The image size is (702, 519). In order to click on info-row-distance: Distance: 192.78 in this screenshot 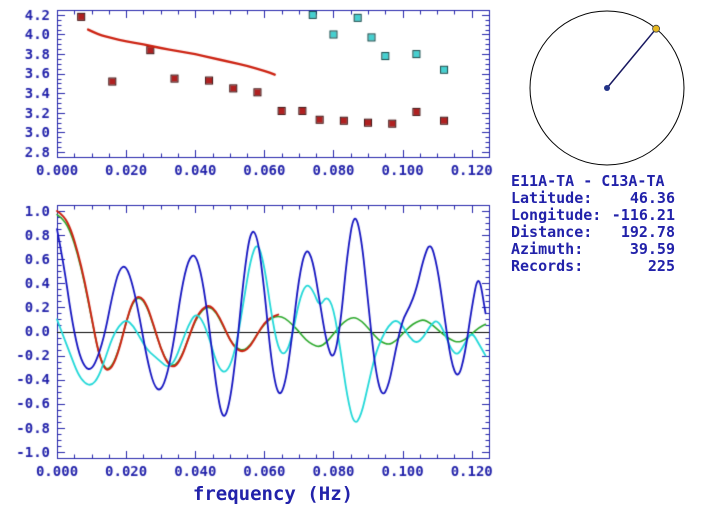, I will do `click(593, 232)`.